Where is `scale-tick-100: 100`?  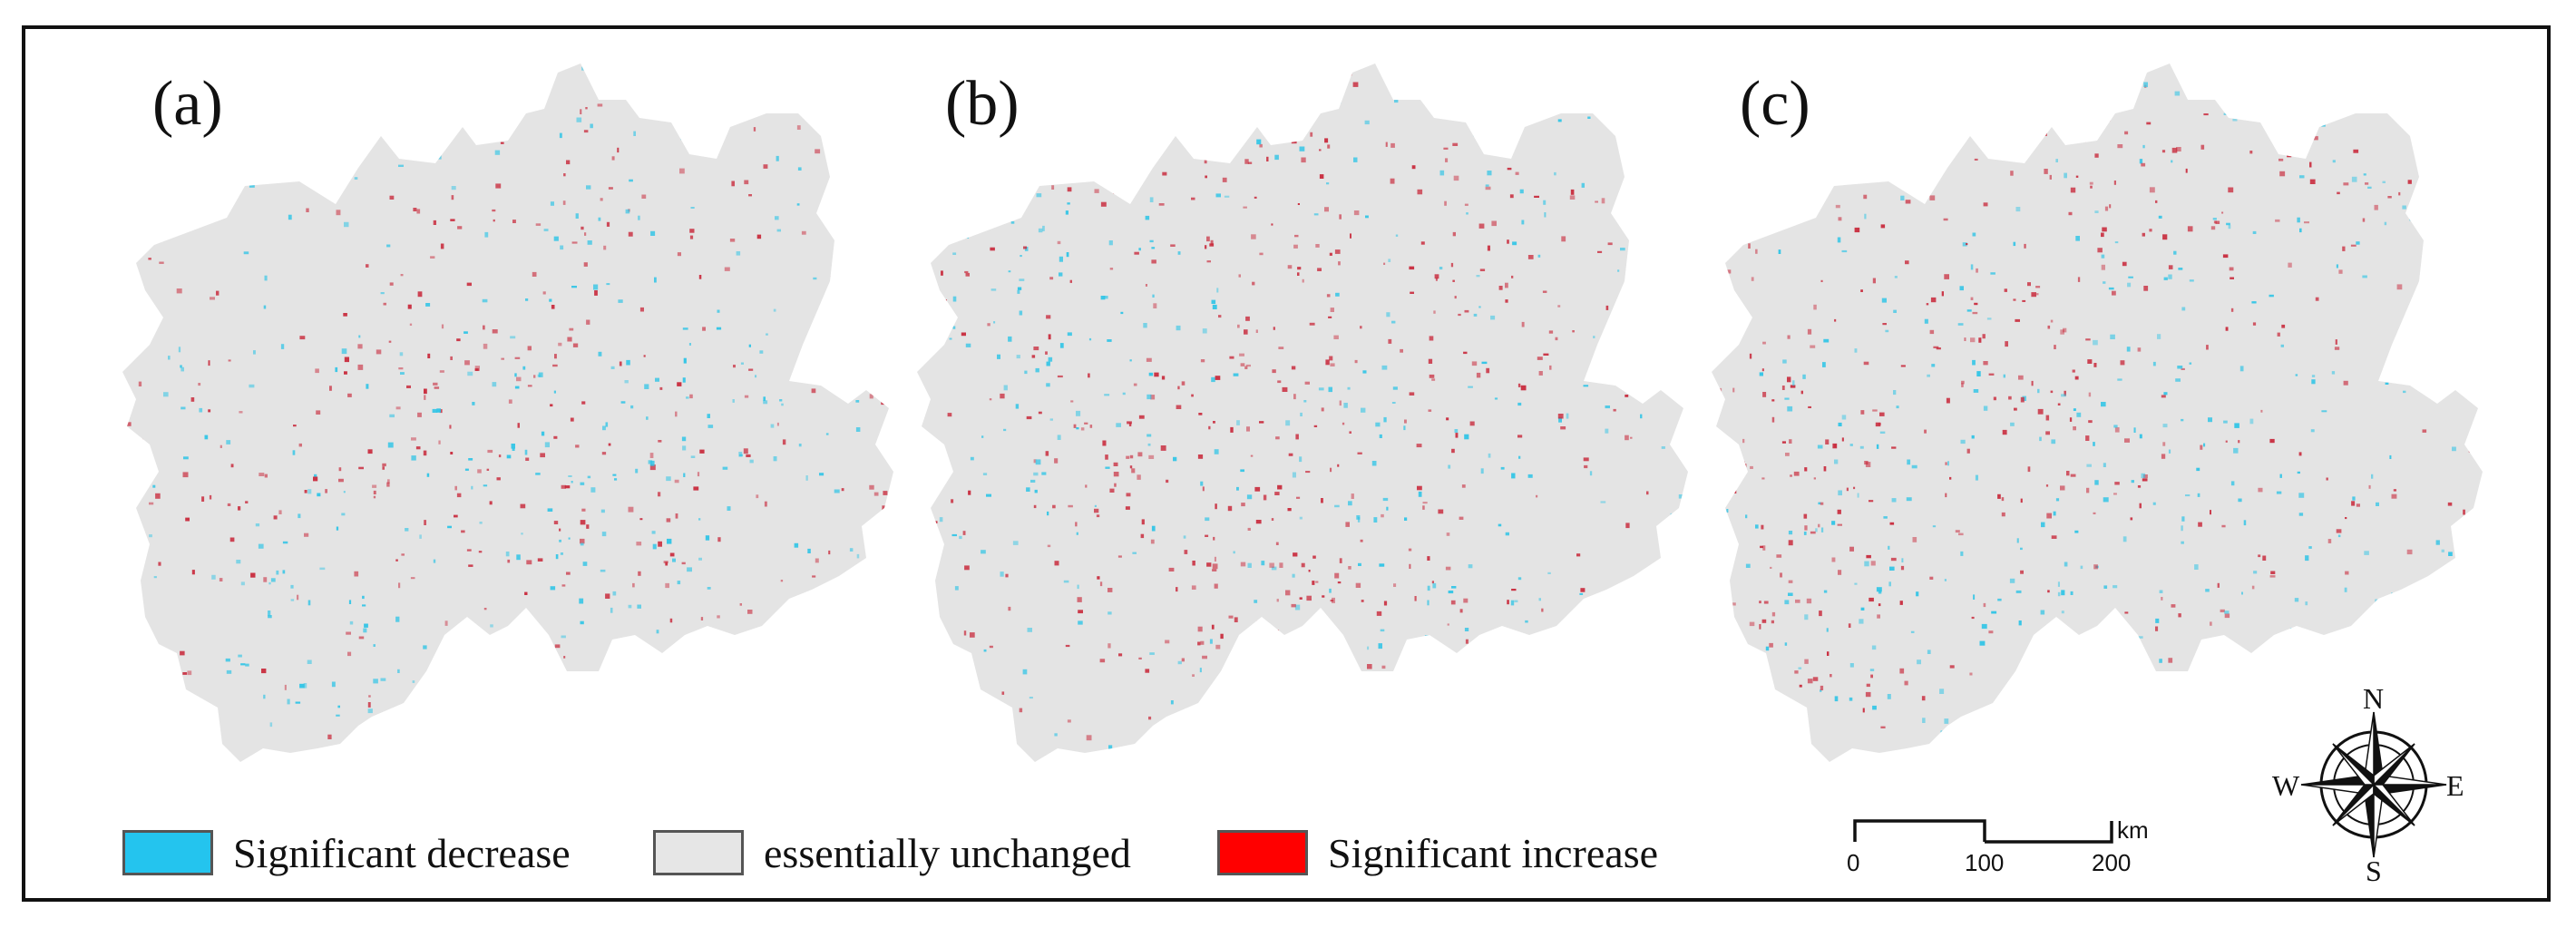 scale-tick-100: 100 is located at coordinates (1985, 862).